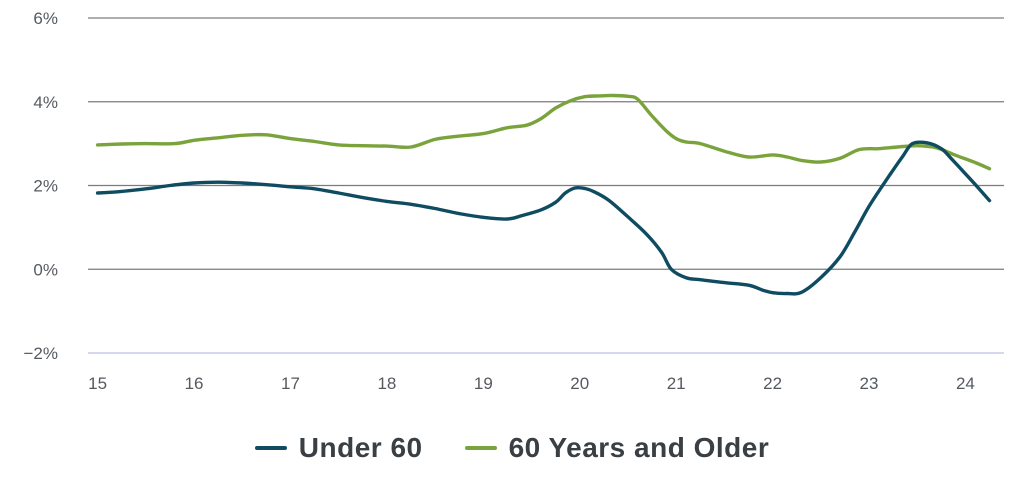 This screenshot has height=501, width=1024. What do you see at coordinates (290, 383) in the screenshot?
I see `x-tick-label: 17` at bounding box center [290, 383].